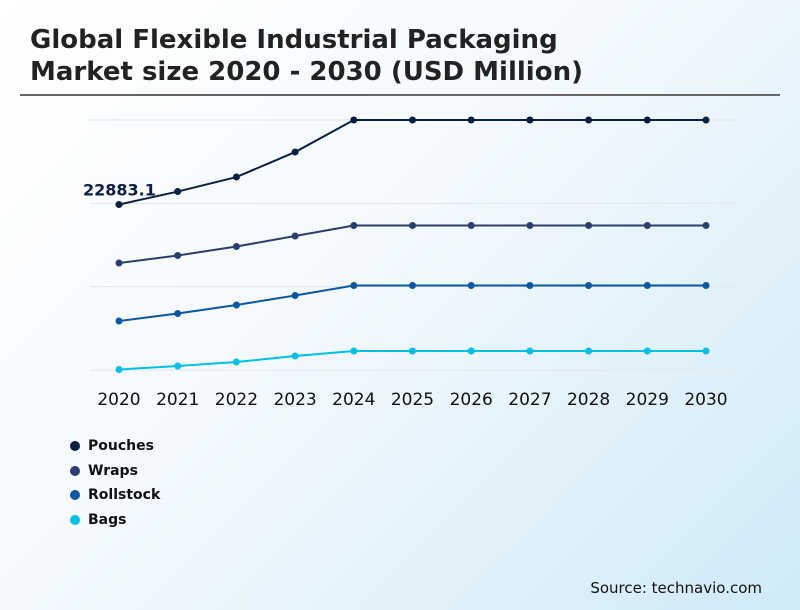 This screenshot has width=800, height=610. I want to click on data-label: 22883.1, so click(119, 190).